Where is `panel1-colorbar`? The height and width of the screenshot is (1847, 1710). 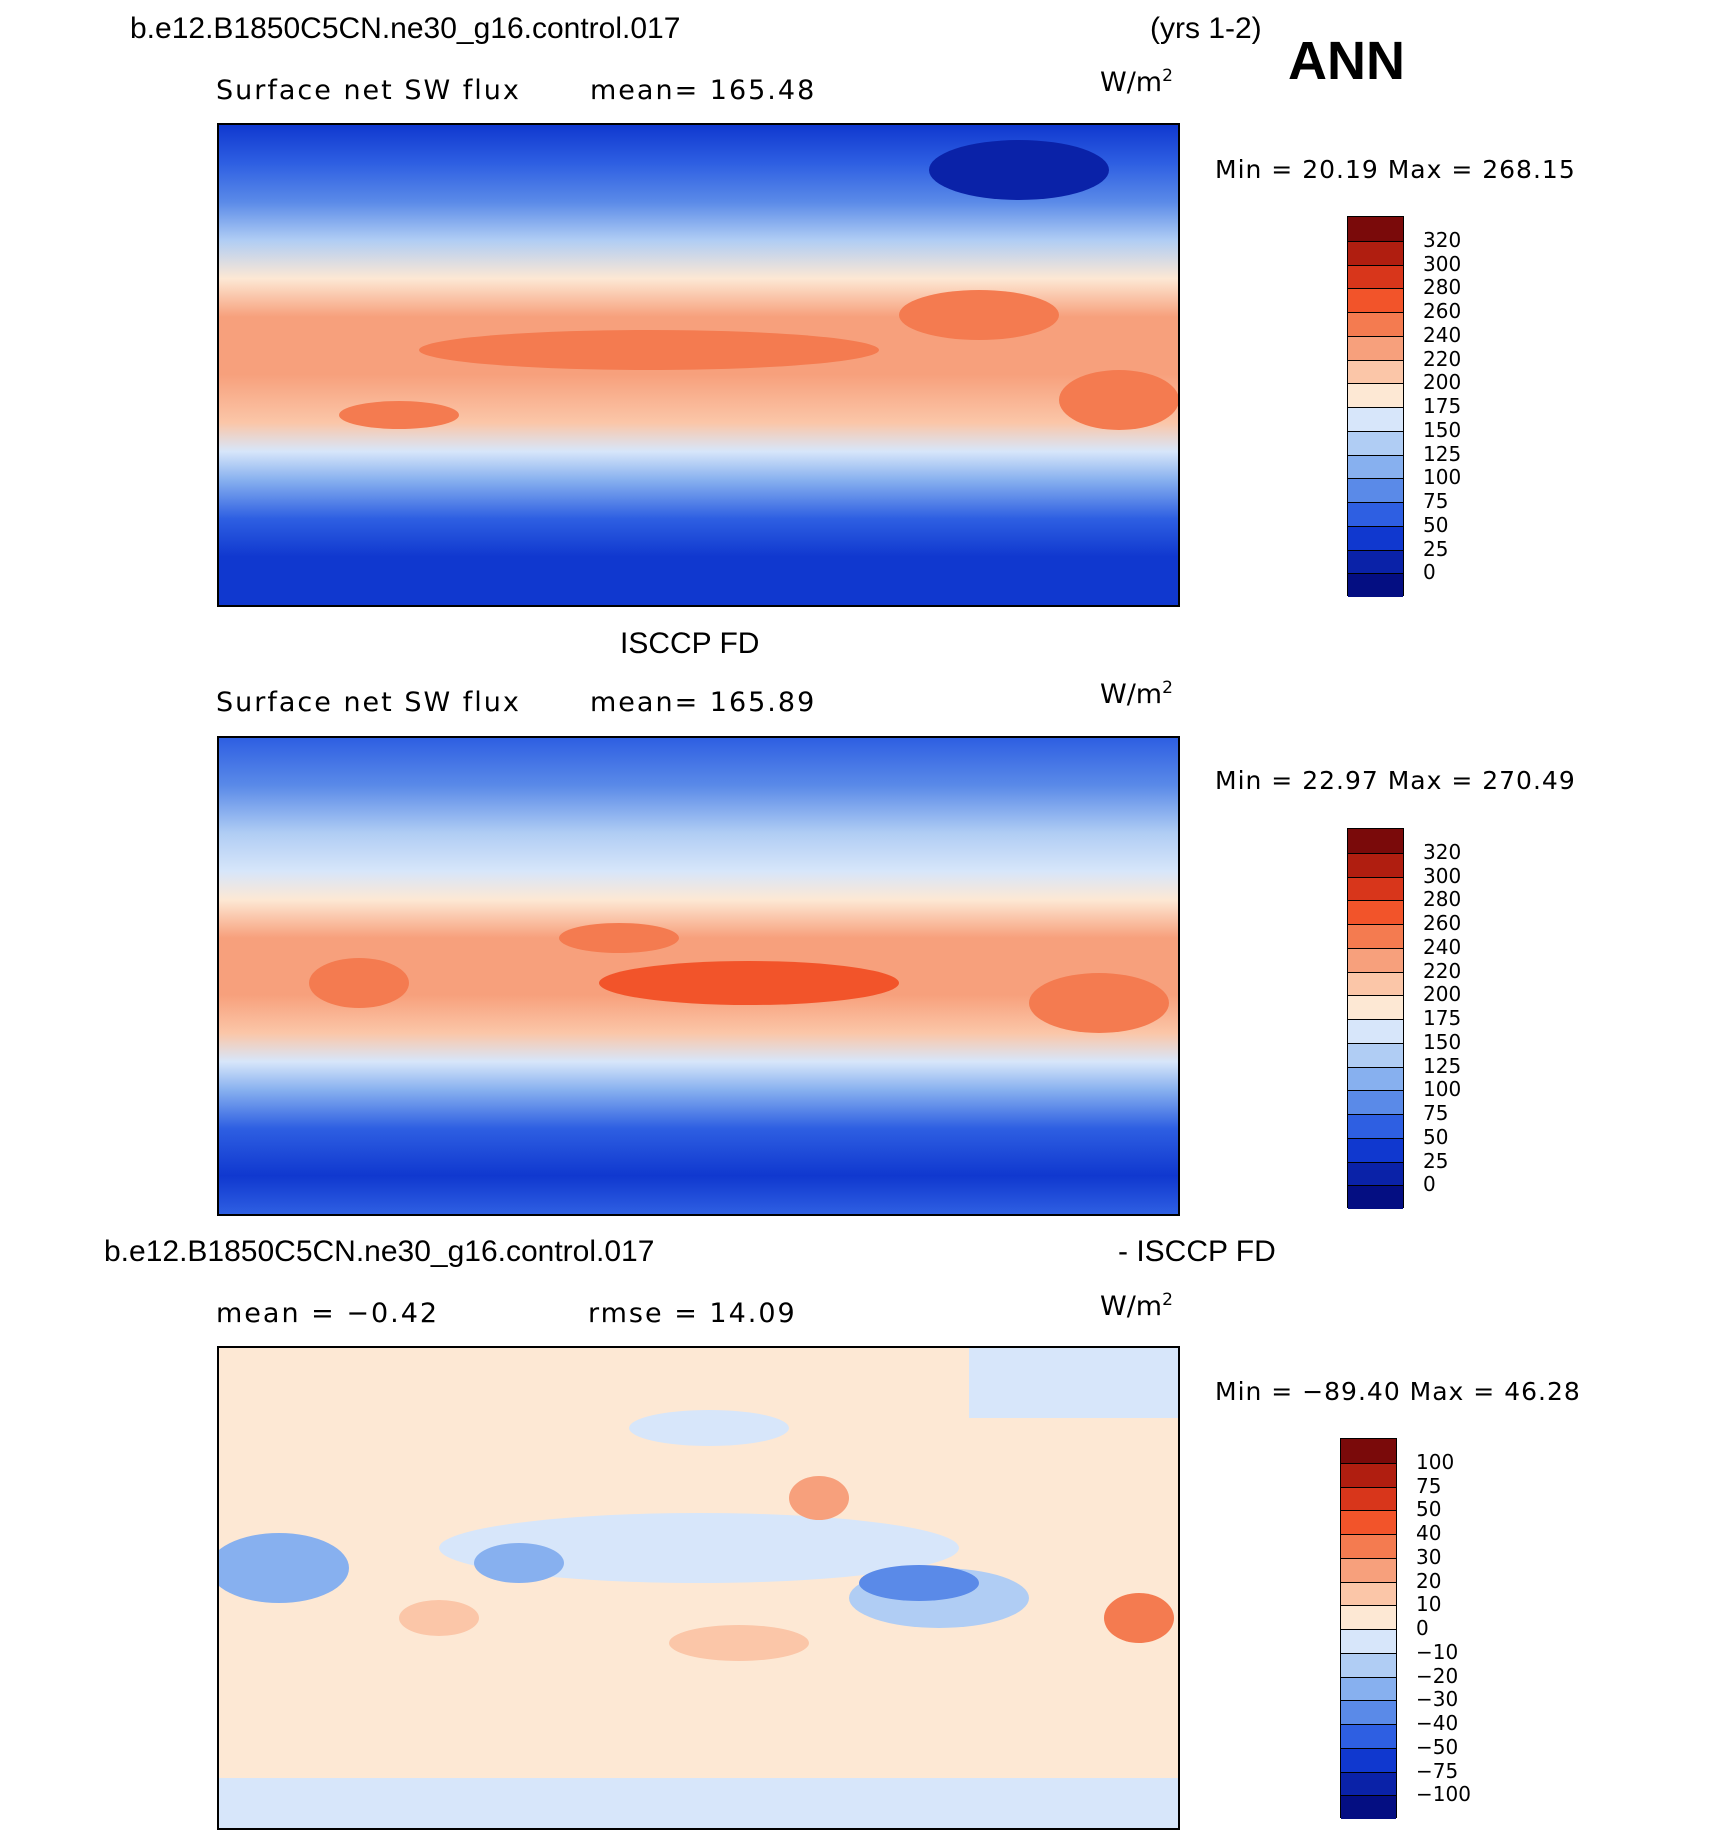 panel1-colorbar is located at coordinates (1375, 406).